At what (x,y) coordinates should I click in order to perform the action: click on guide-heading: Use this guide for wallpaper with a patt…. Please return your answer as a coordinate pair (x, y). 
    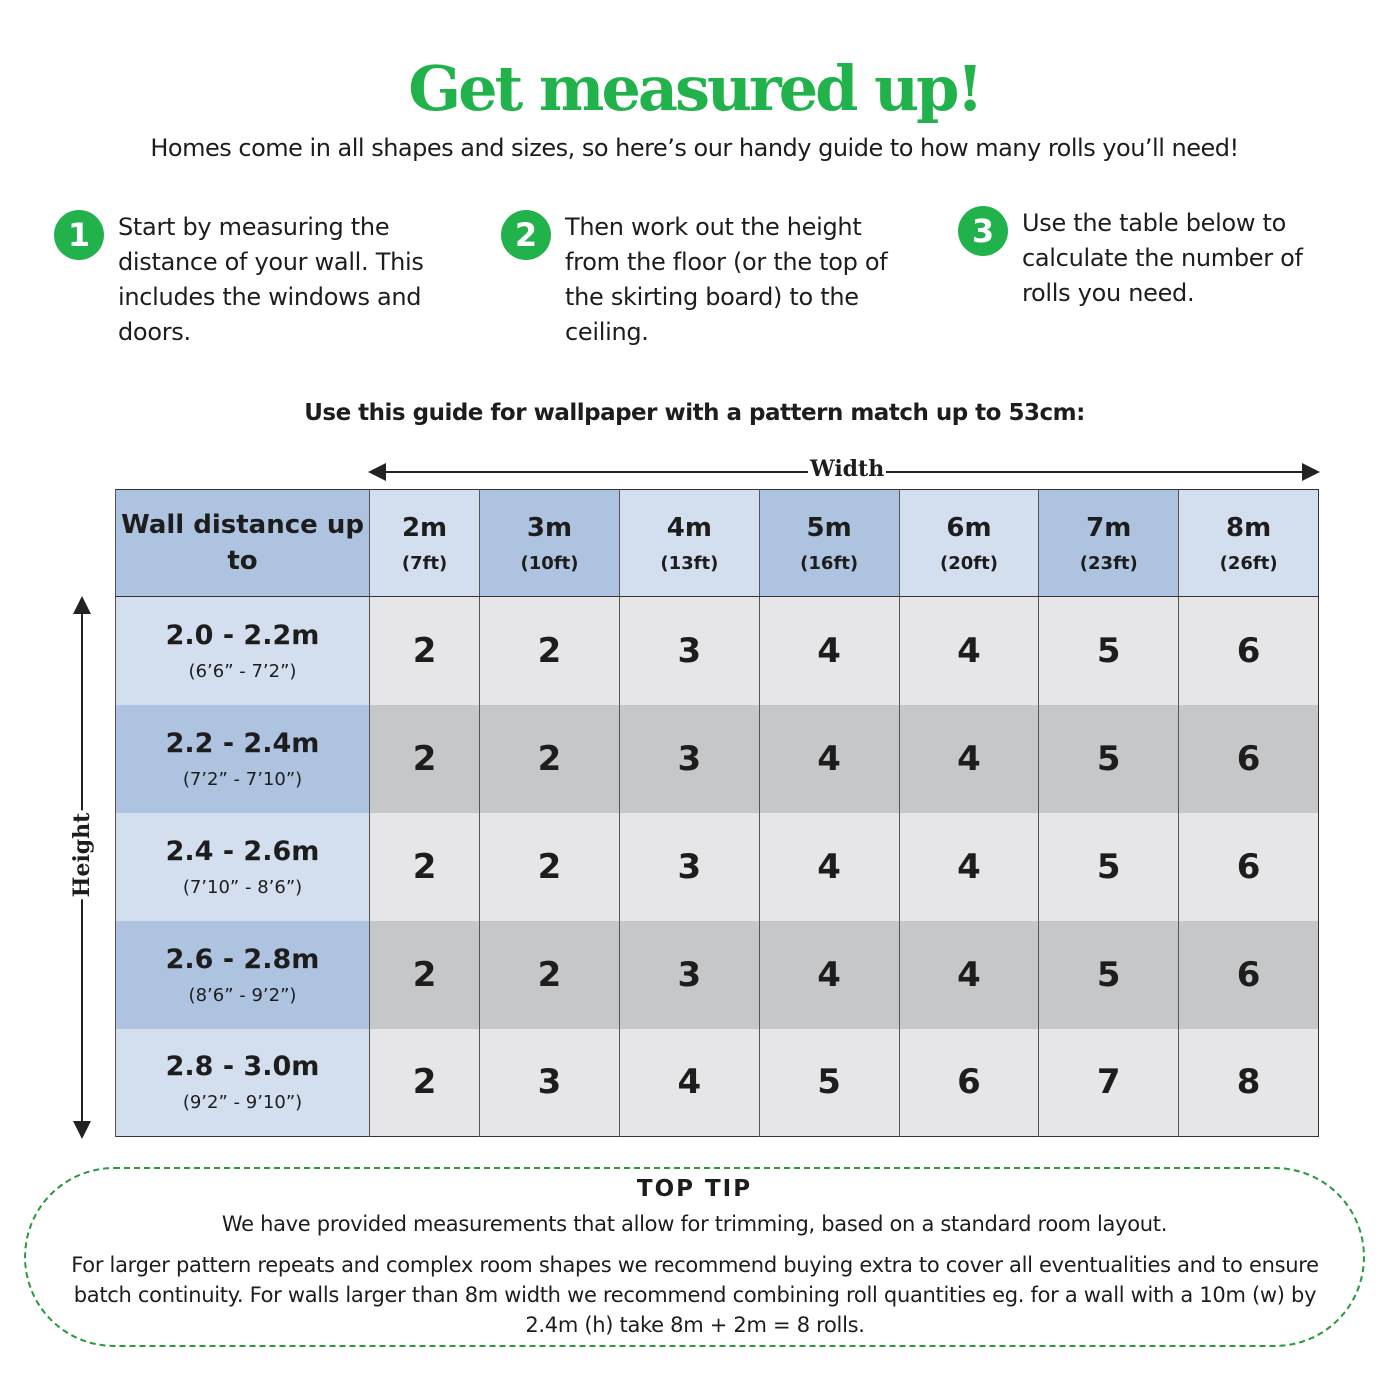
    Looking at the image, I should click on (694, 413).